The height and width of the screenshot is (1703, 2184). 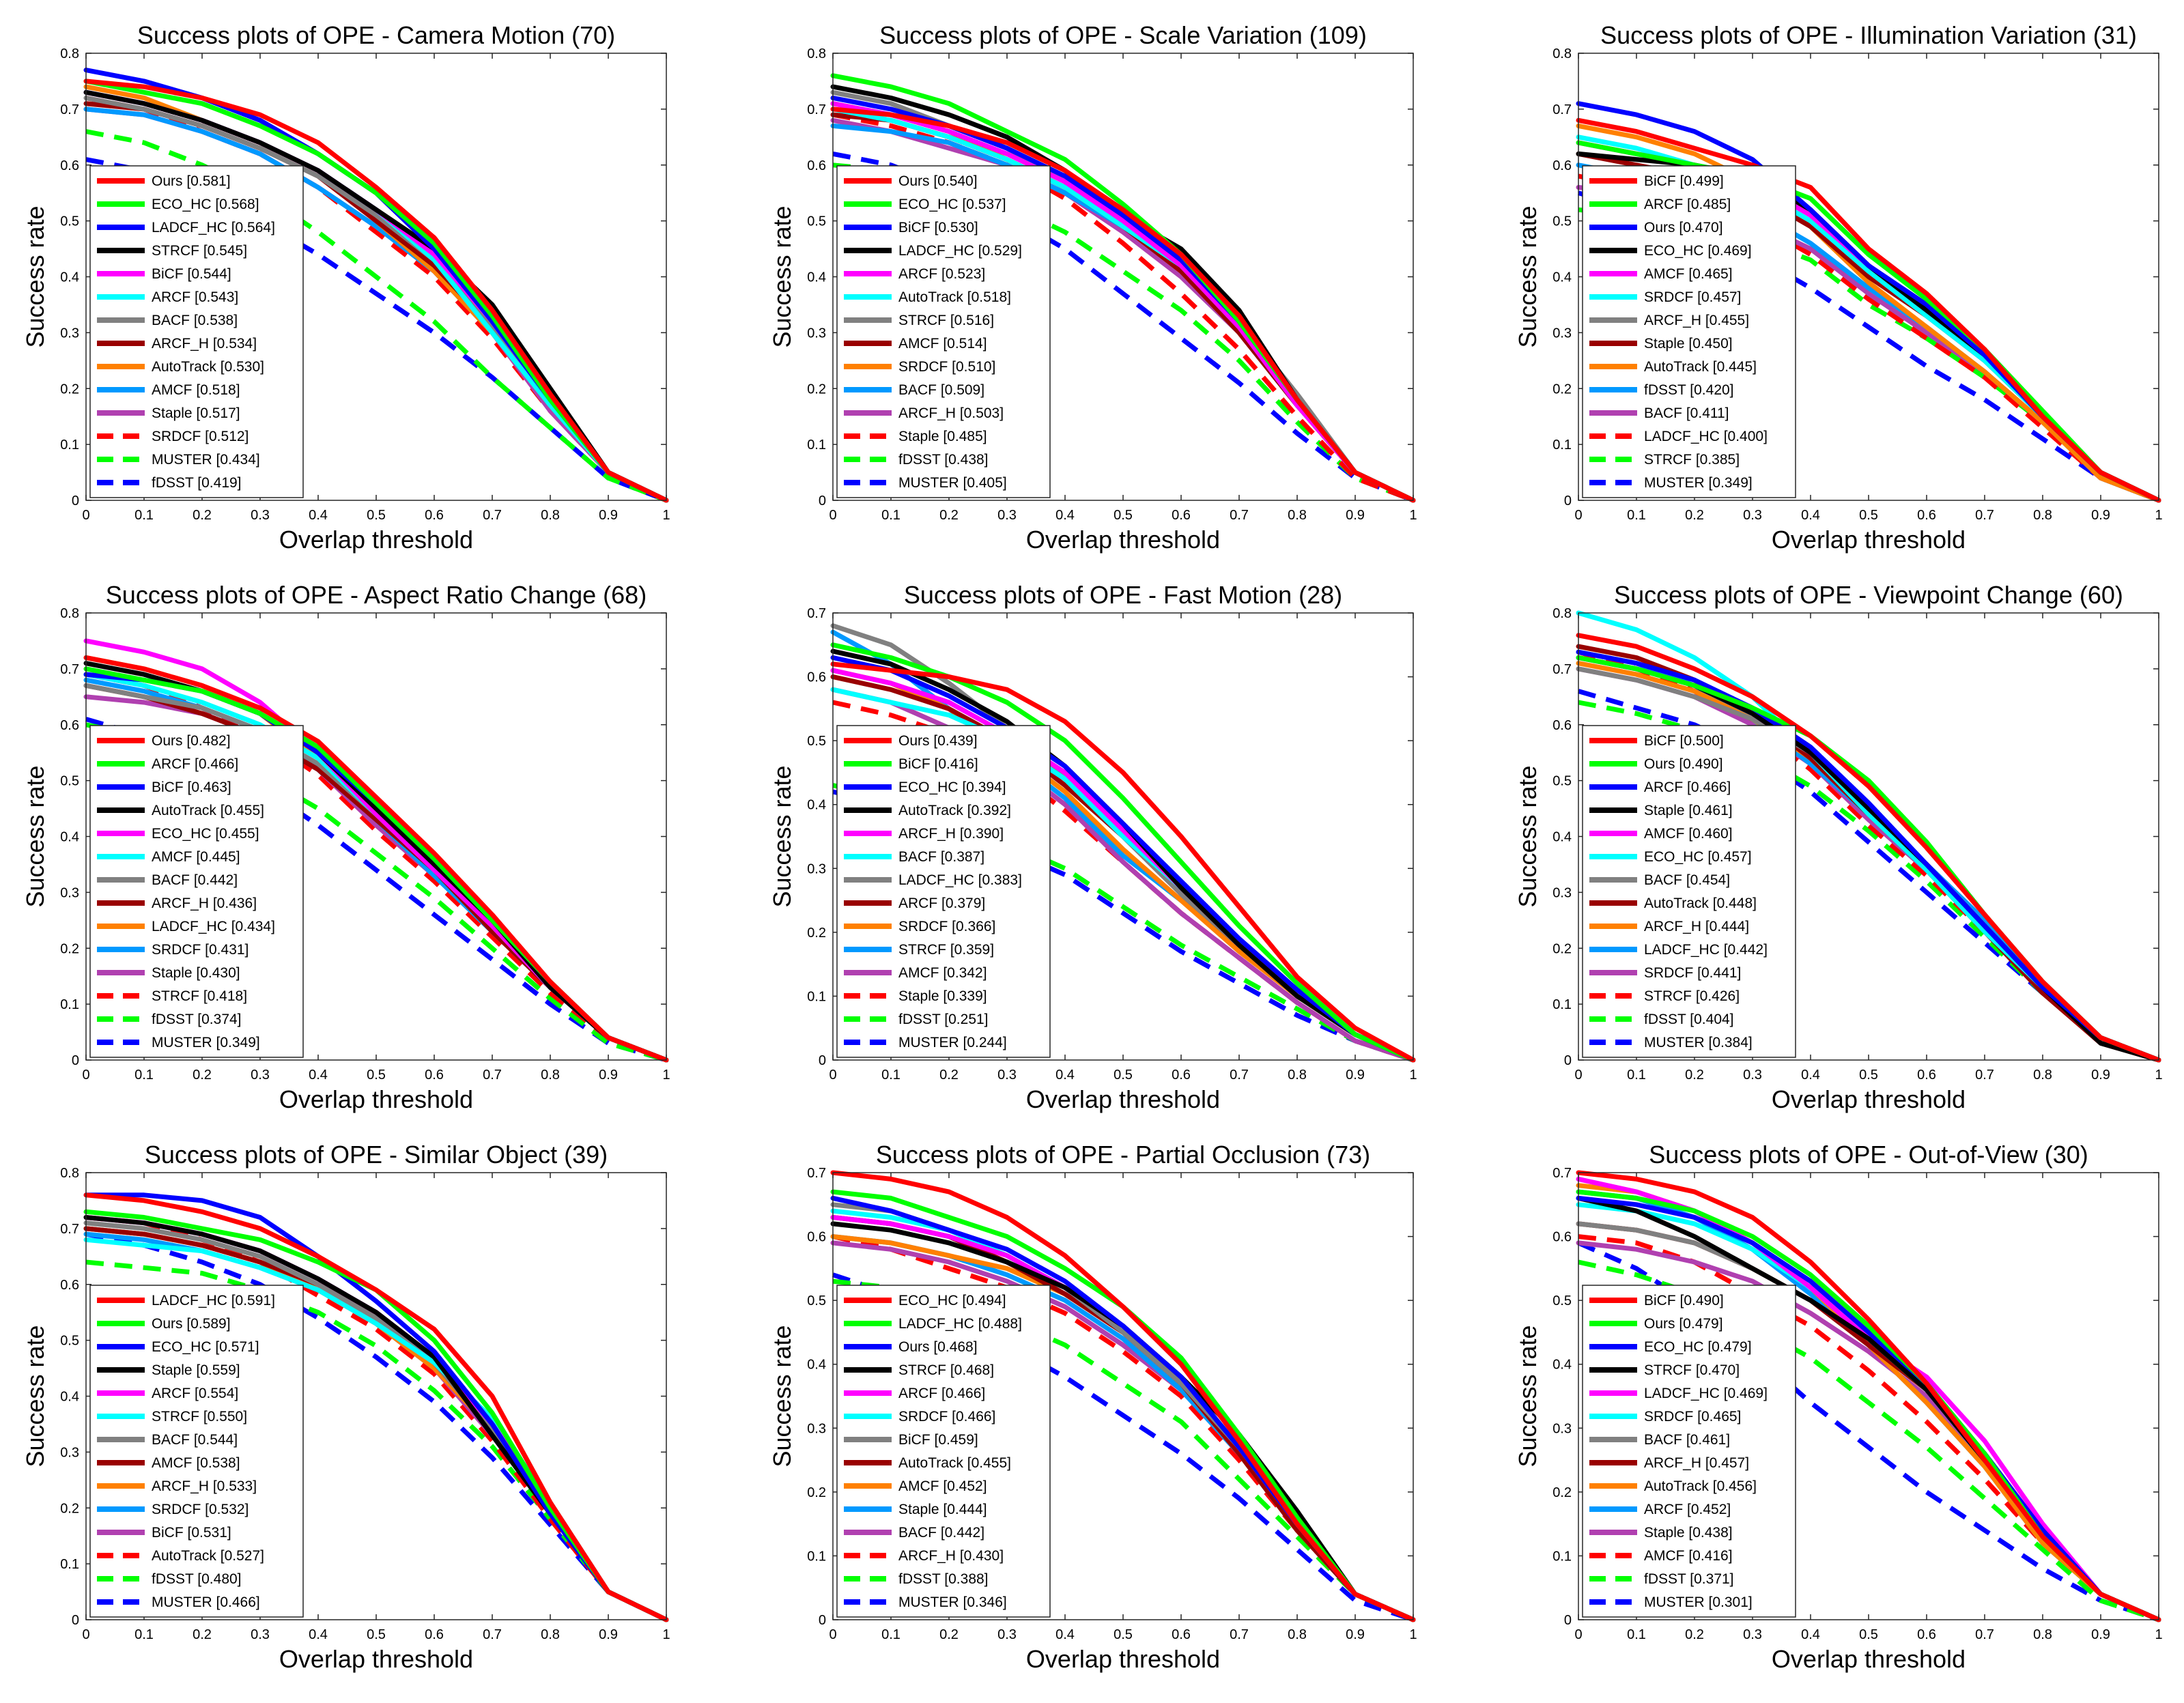 I want to click on legend-entry-ours: Ours [0.439], so click(x=938, y=741).